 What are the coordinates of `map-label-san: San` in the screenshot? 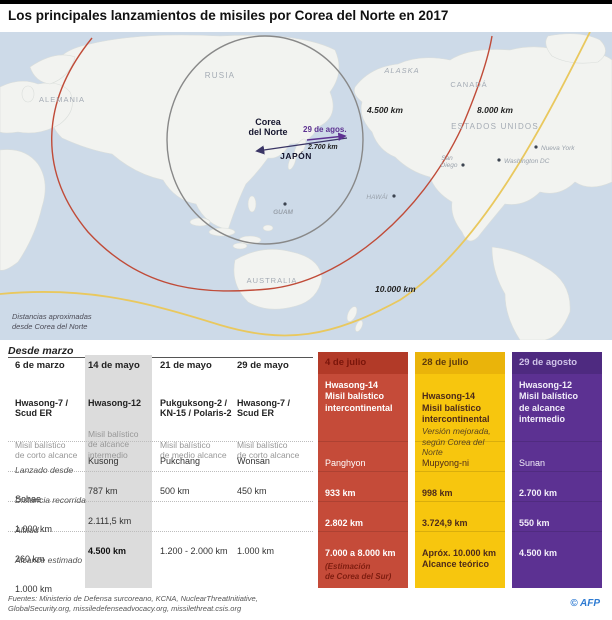 It's located at (447, 158).